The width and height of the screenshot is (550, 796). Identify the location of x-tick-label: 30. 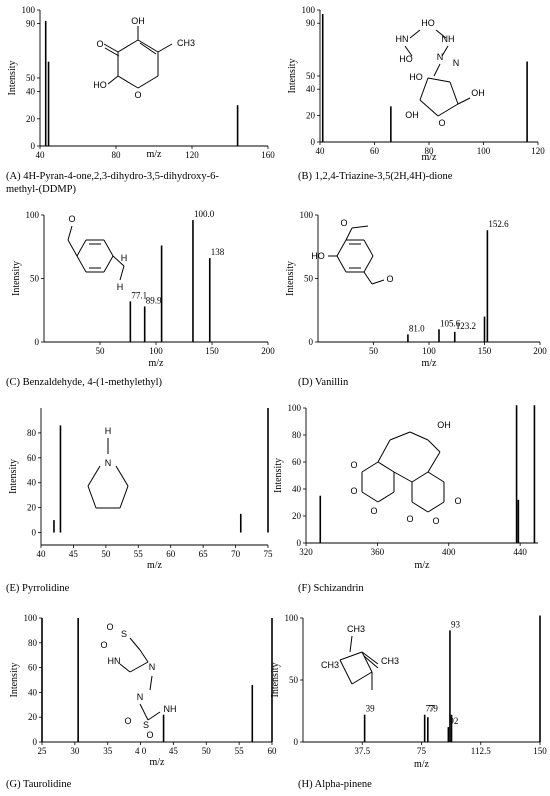
(75, 751).